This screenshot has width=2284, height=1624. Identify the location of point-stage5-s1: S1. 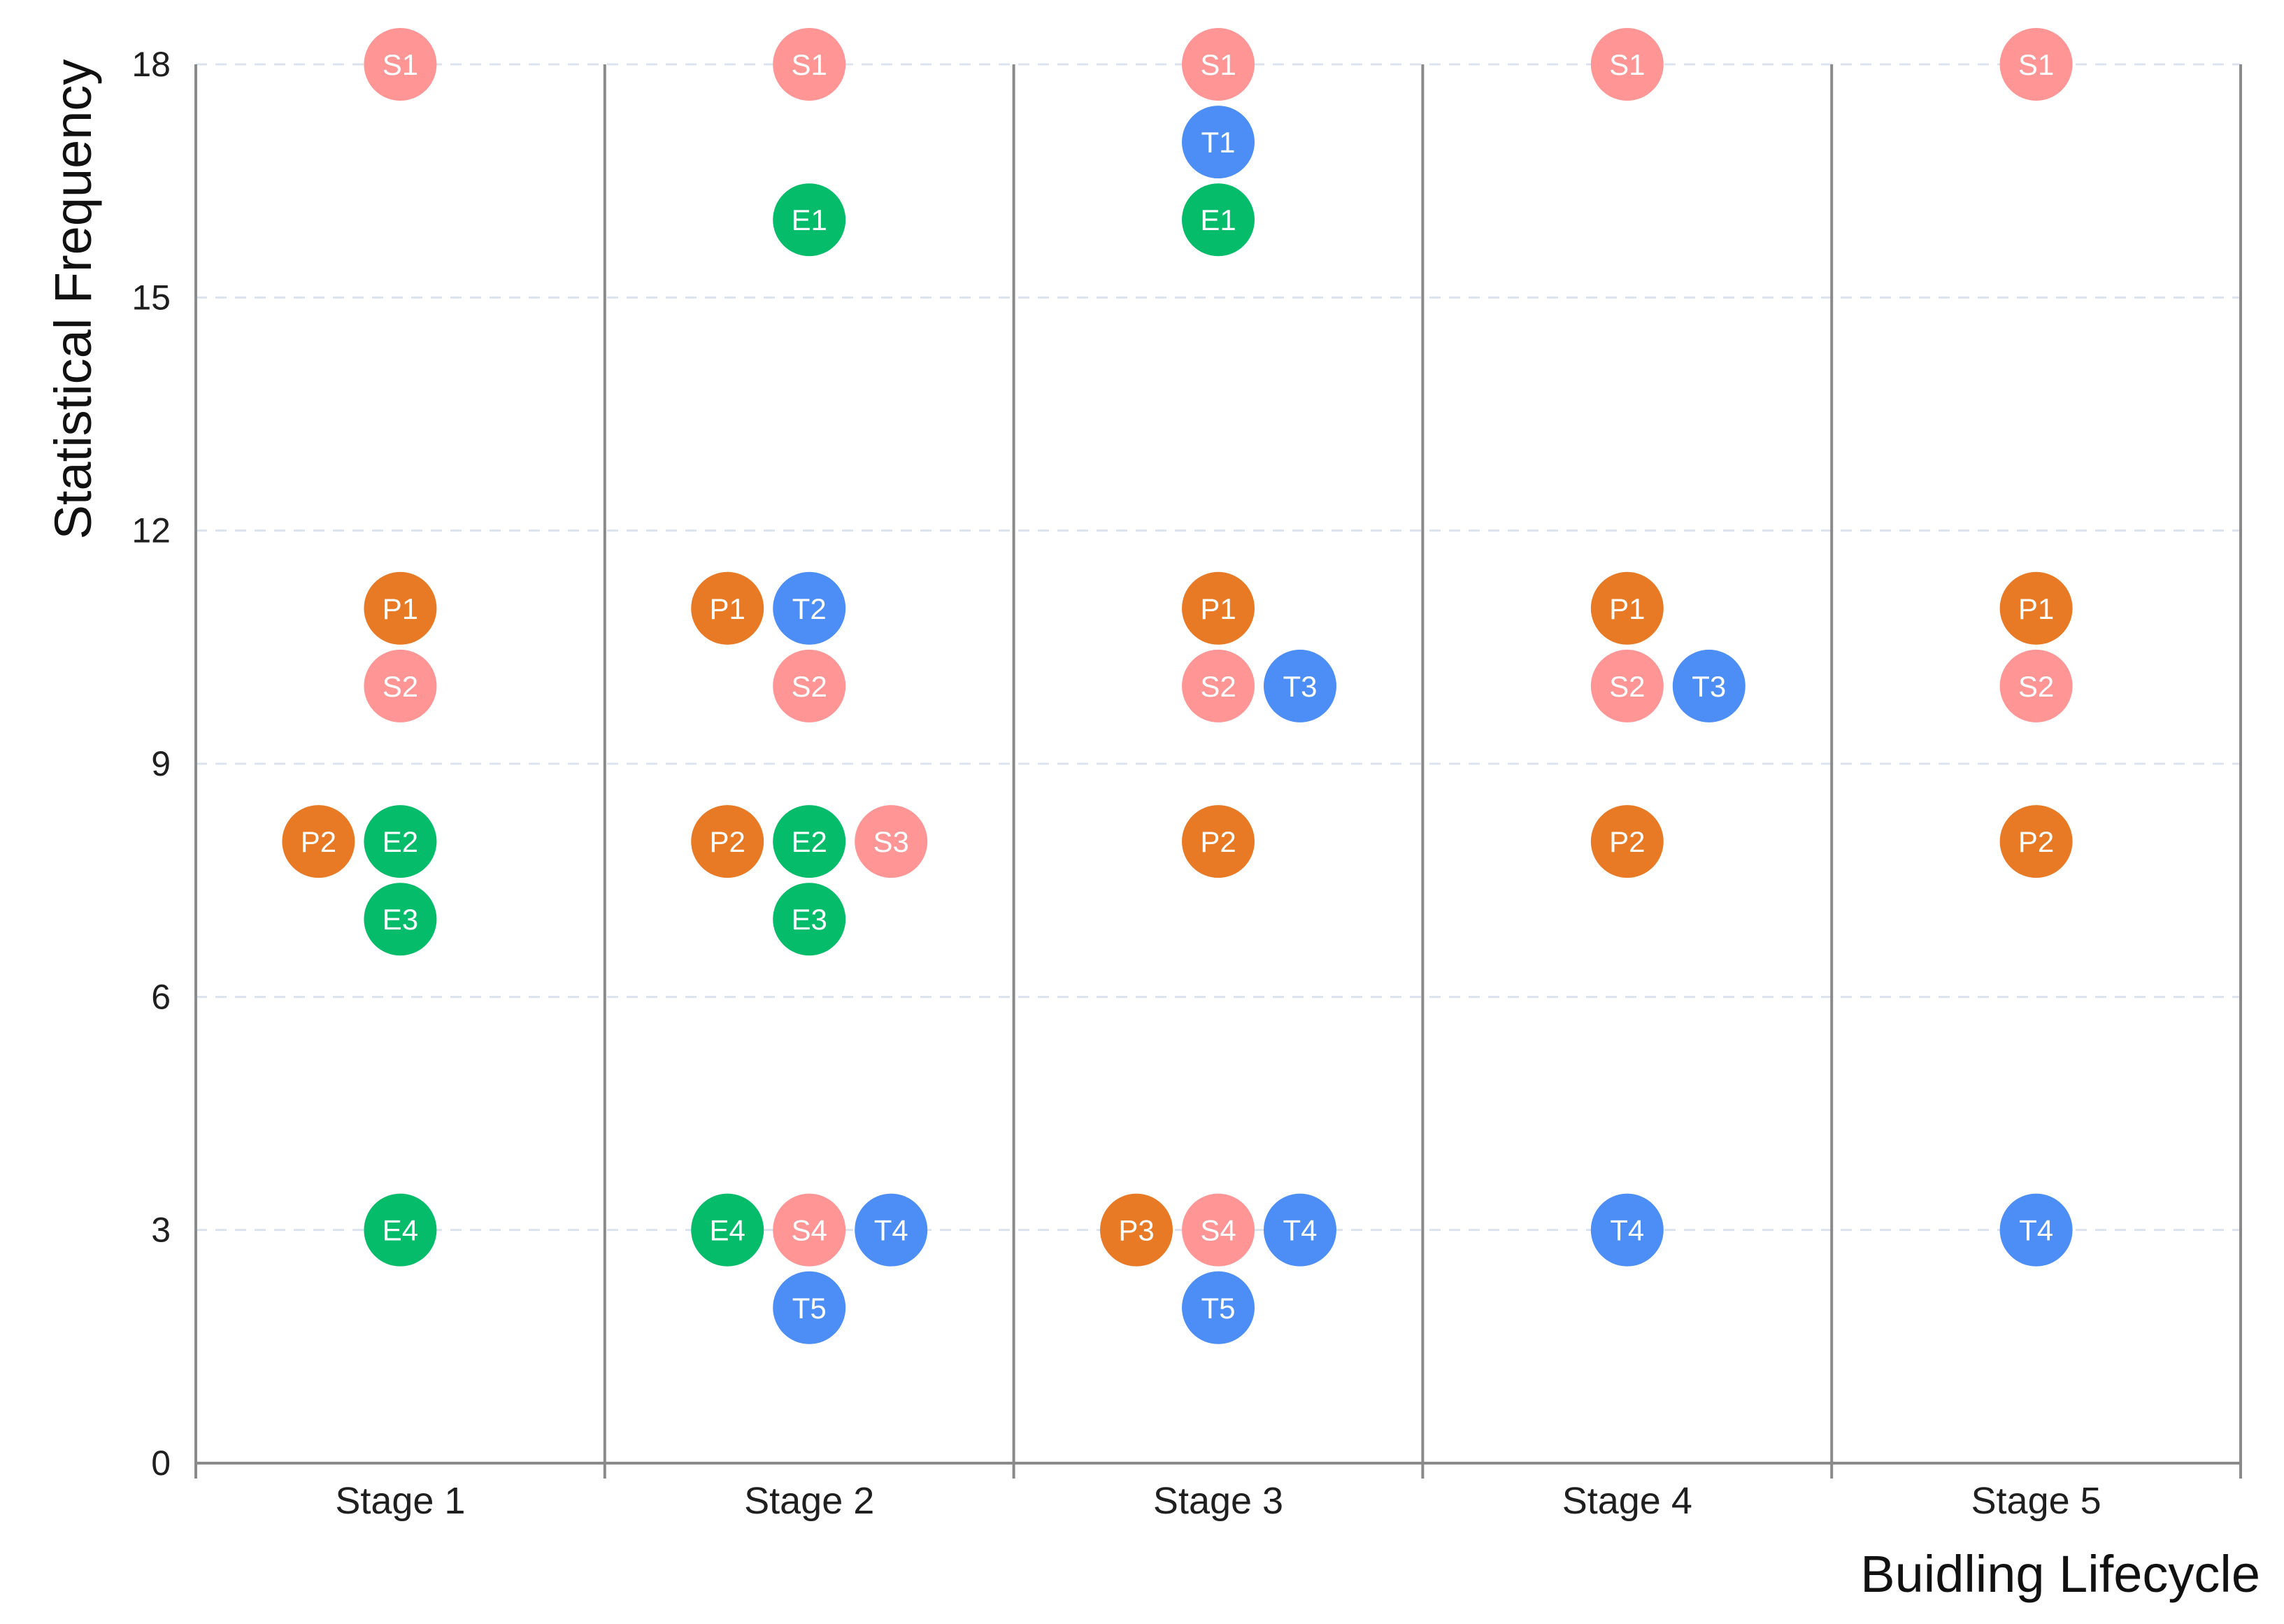
(2036, 64).